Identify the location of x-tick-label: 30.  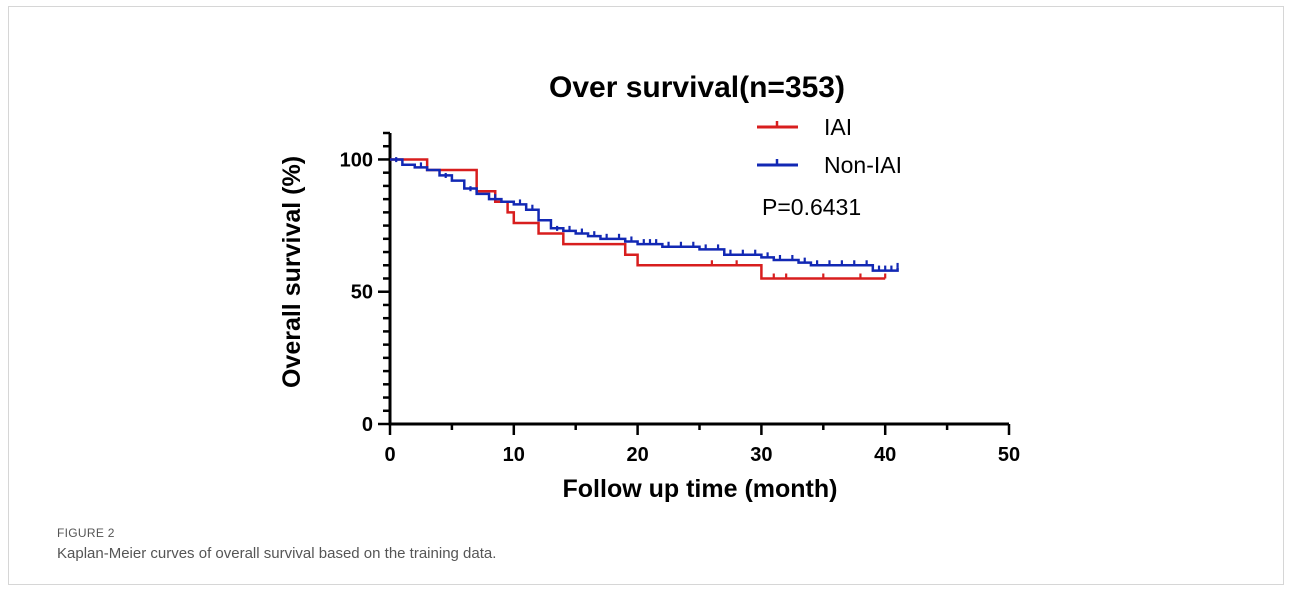
(761, 455).